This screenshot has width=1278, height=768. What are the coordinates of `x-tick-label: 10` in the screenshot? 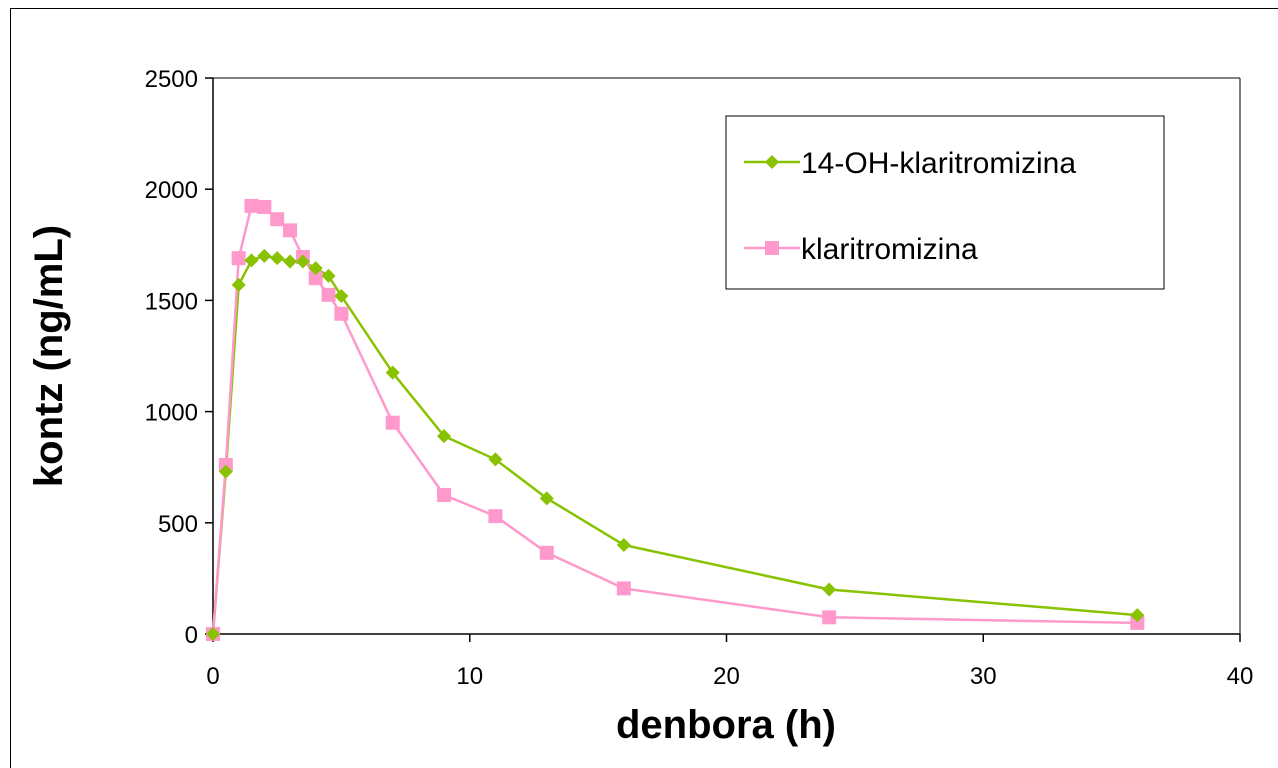 It's located at (469, 676).